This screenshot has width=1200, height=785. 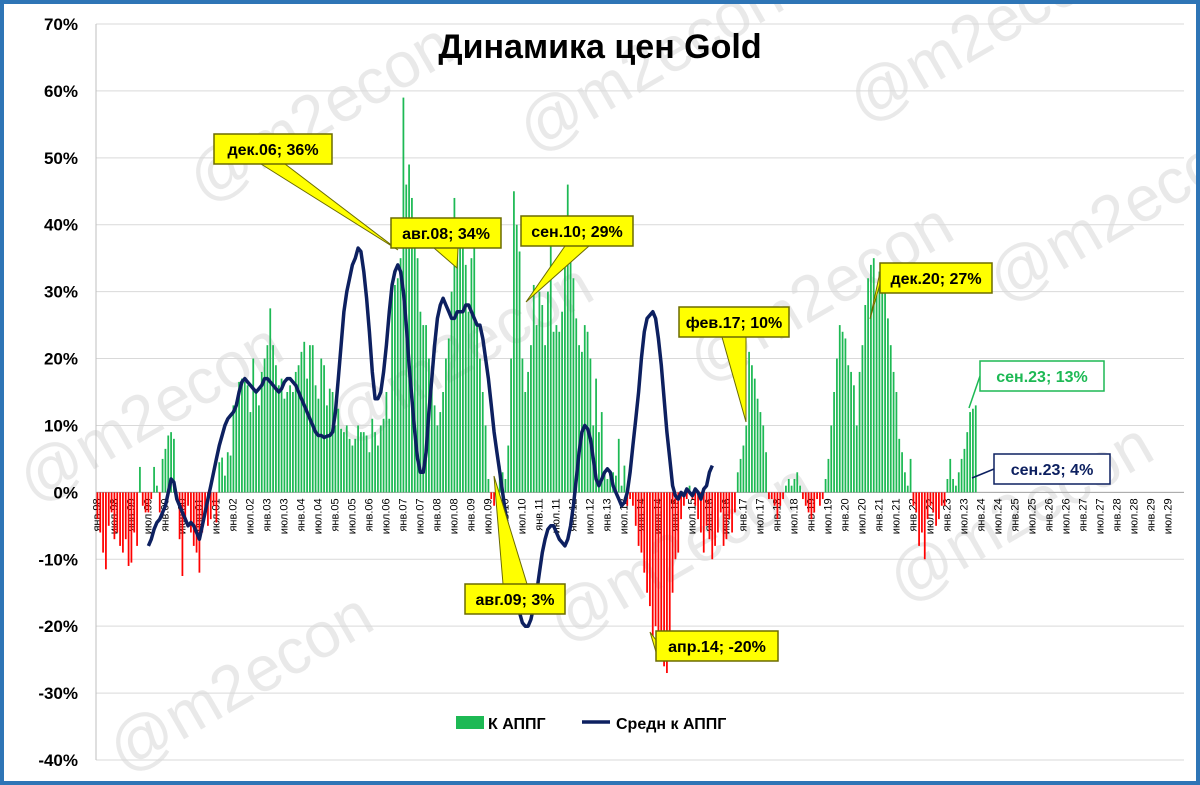 I want to click on annotation-callout: дек.20; 27%, so click(x=931, y=291).